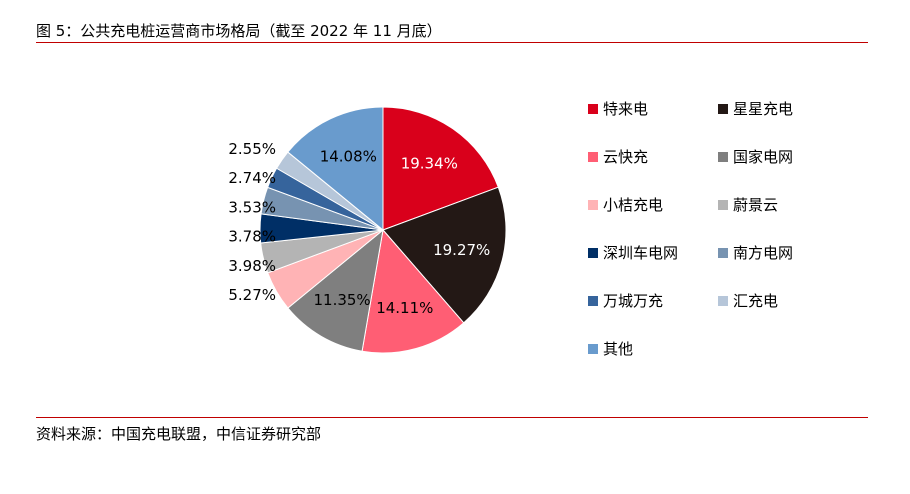 Image resolution: width=910 pixels, height=494 pixels. I want to click on legend-item-8: 南方电网, so click(755, 253).